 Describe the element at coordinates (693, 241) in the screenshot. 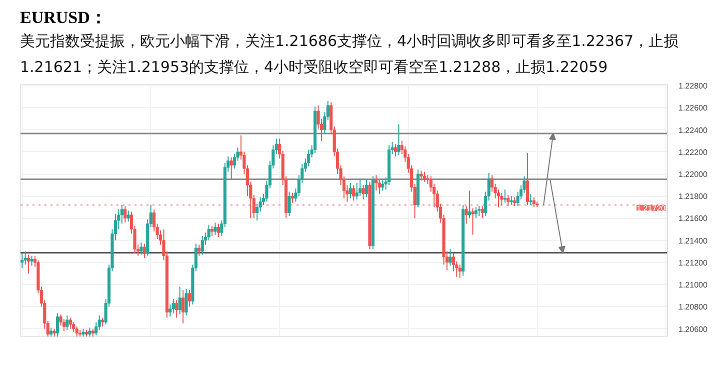

I see `y-tick-label: 1.21400` at that location.